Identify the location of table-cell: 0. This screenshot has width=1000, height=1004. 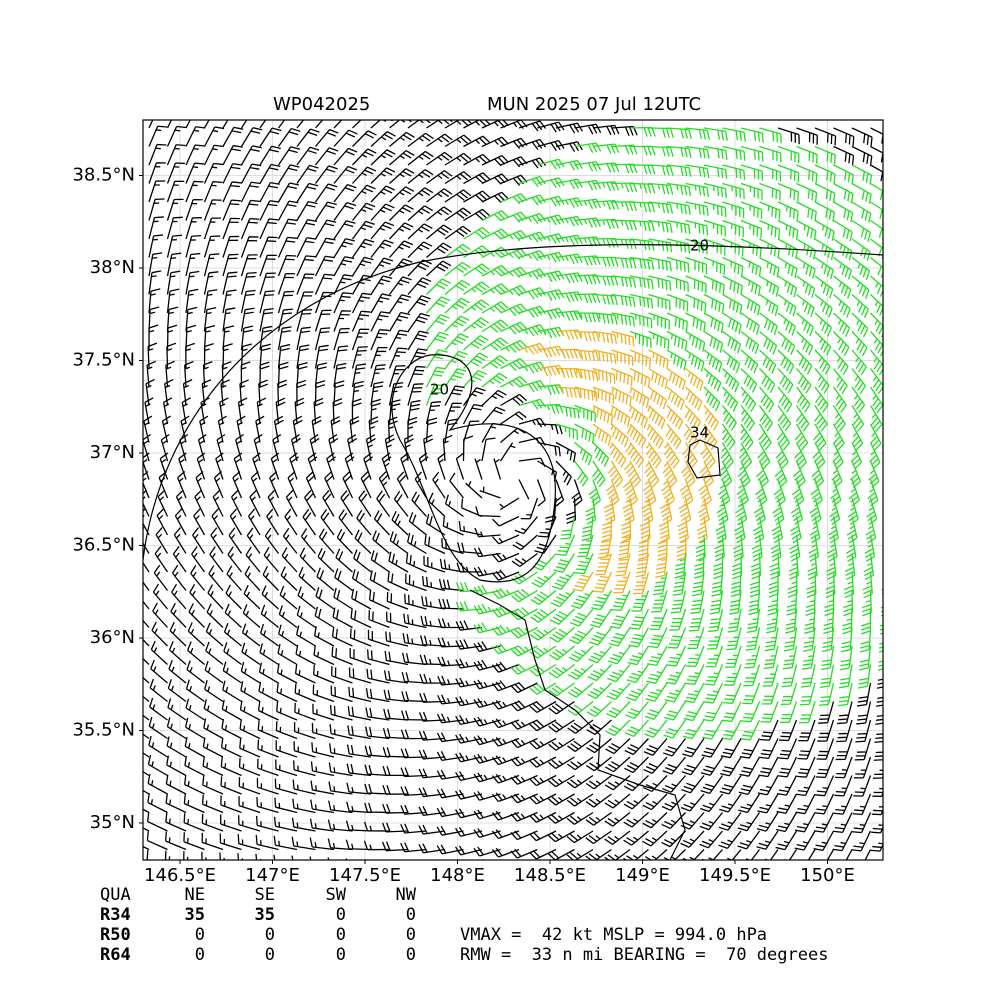
(341, 915).